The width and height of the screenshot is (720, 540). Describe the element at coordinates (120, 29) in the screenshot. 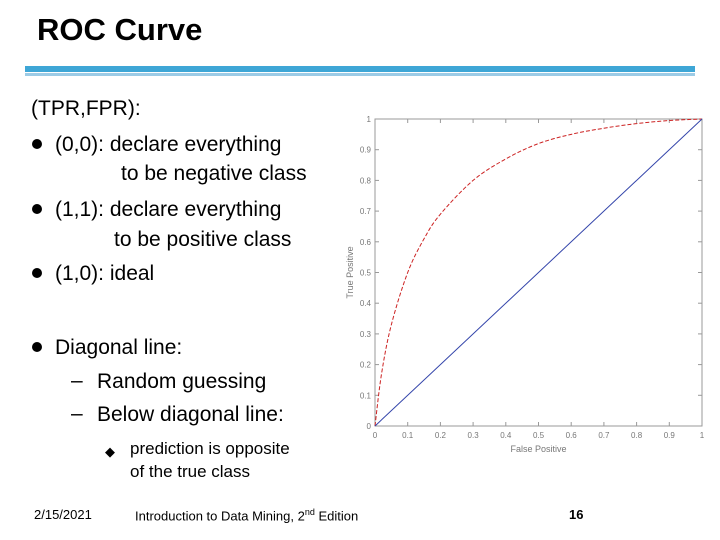

I see `slide-title: ROC Curve` at that location.